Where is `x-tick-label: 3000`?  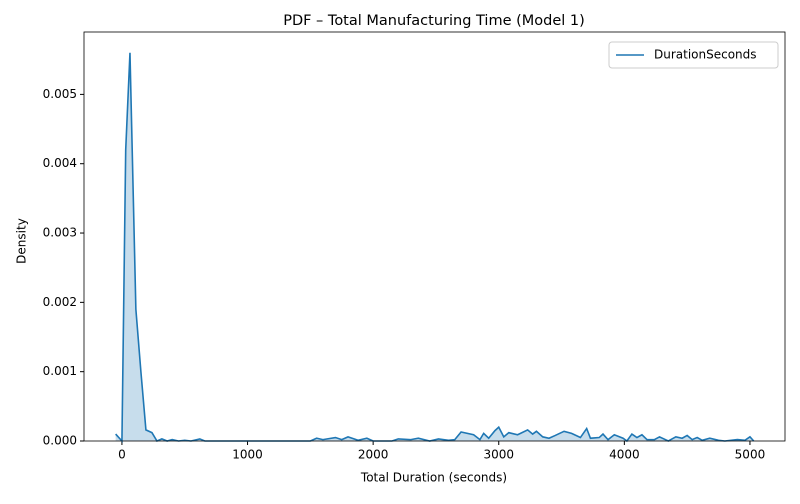 x-tick-label: 3000 is located at coordinates (498, 455).